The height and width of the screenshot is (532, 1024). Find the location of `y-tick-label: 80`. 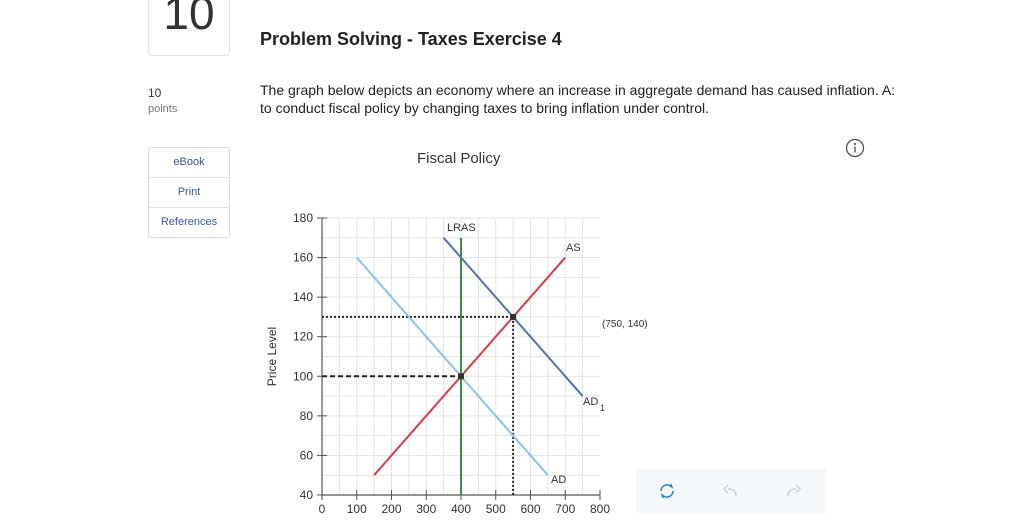

y-tick-label: 80 is located at coordinates (307, 416).